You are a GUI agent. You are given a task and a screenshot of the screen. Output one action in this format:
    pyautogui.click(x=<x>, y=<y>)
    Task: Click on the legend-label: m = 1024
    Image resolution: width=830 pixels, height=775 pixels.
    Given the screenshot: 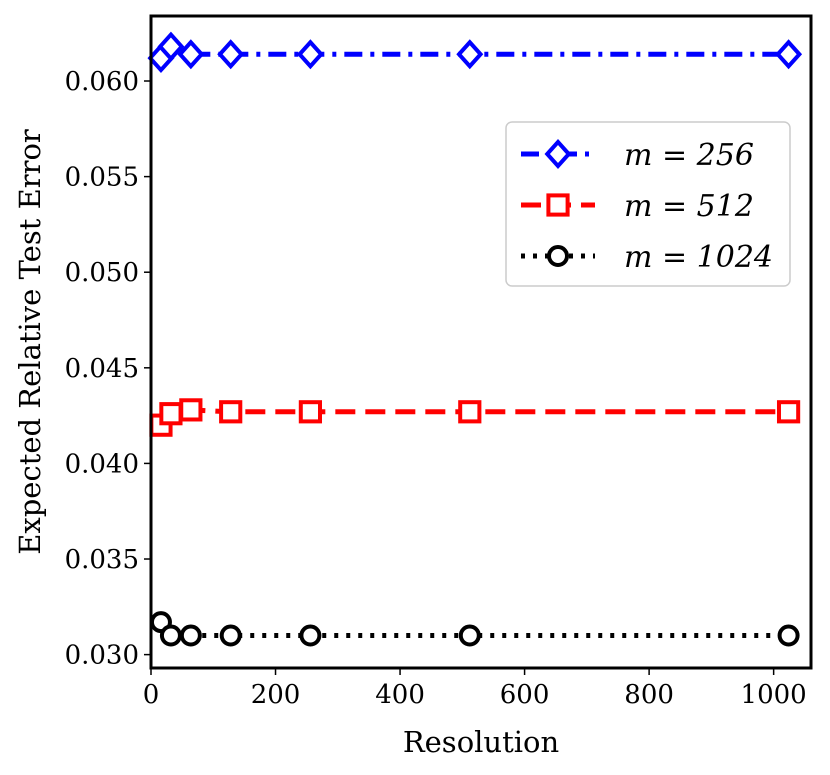 What is the action you would take?
    pyautogui.click(x=698, y=257)
    